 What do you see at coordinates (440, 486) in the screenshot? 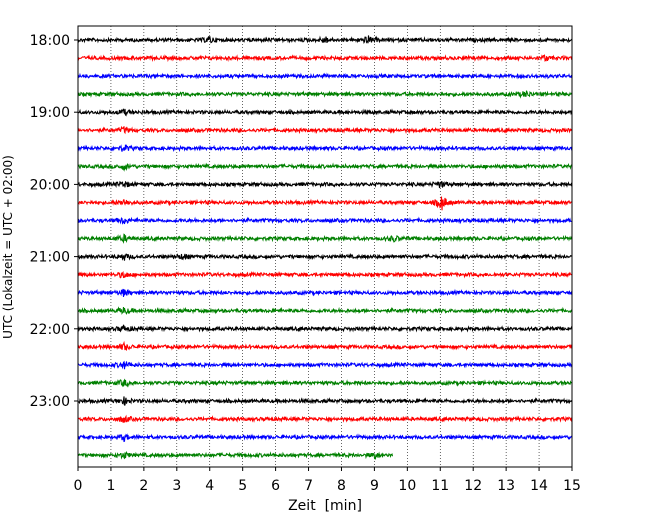
I see `x-tick-label: 11` at bounding box center [440, 486].